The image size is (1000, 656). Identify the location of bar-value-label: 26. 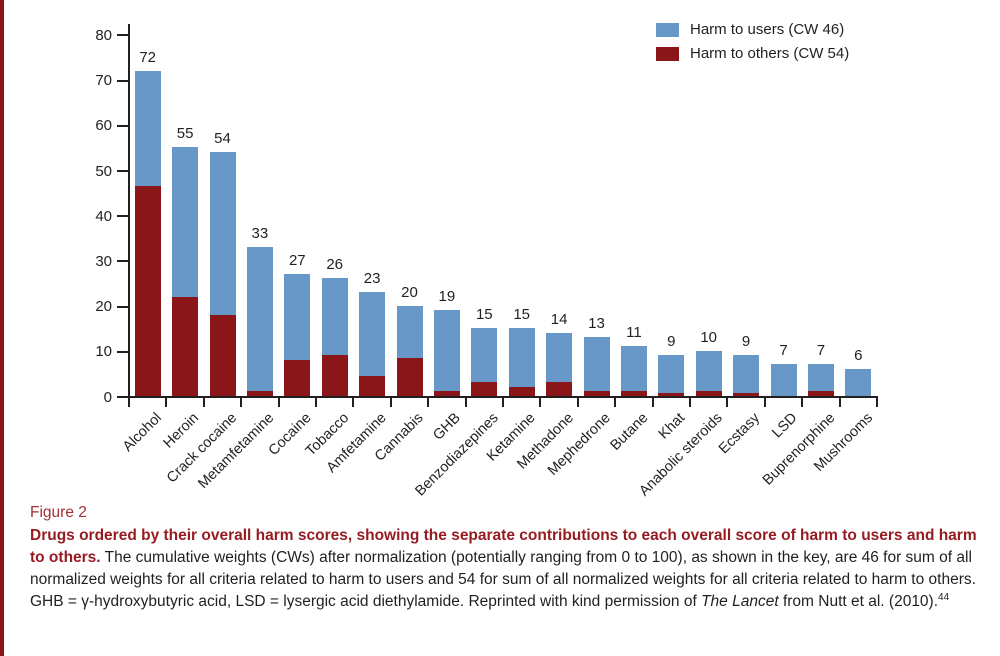
(335, 265).